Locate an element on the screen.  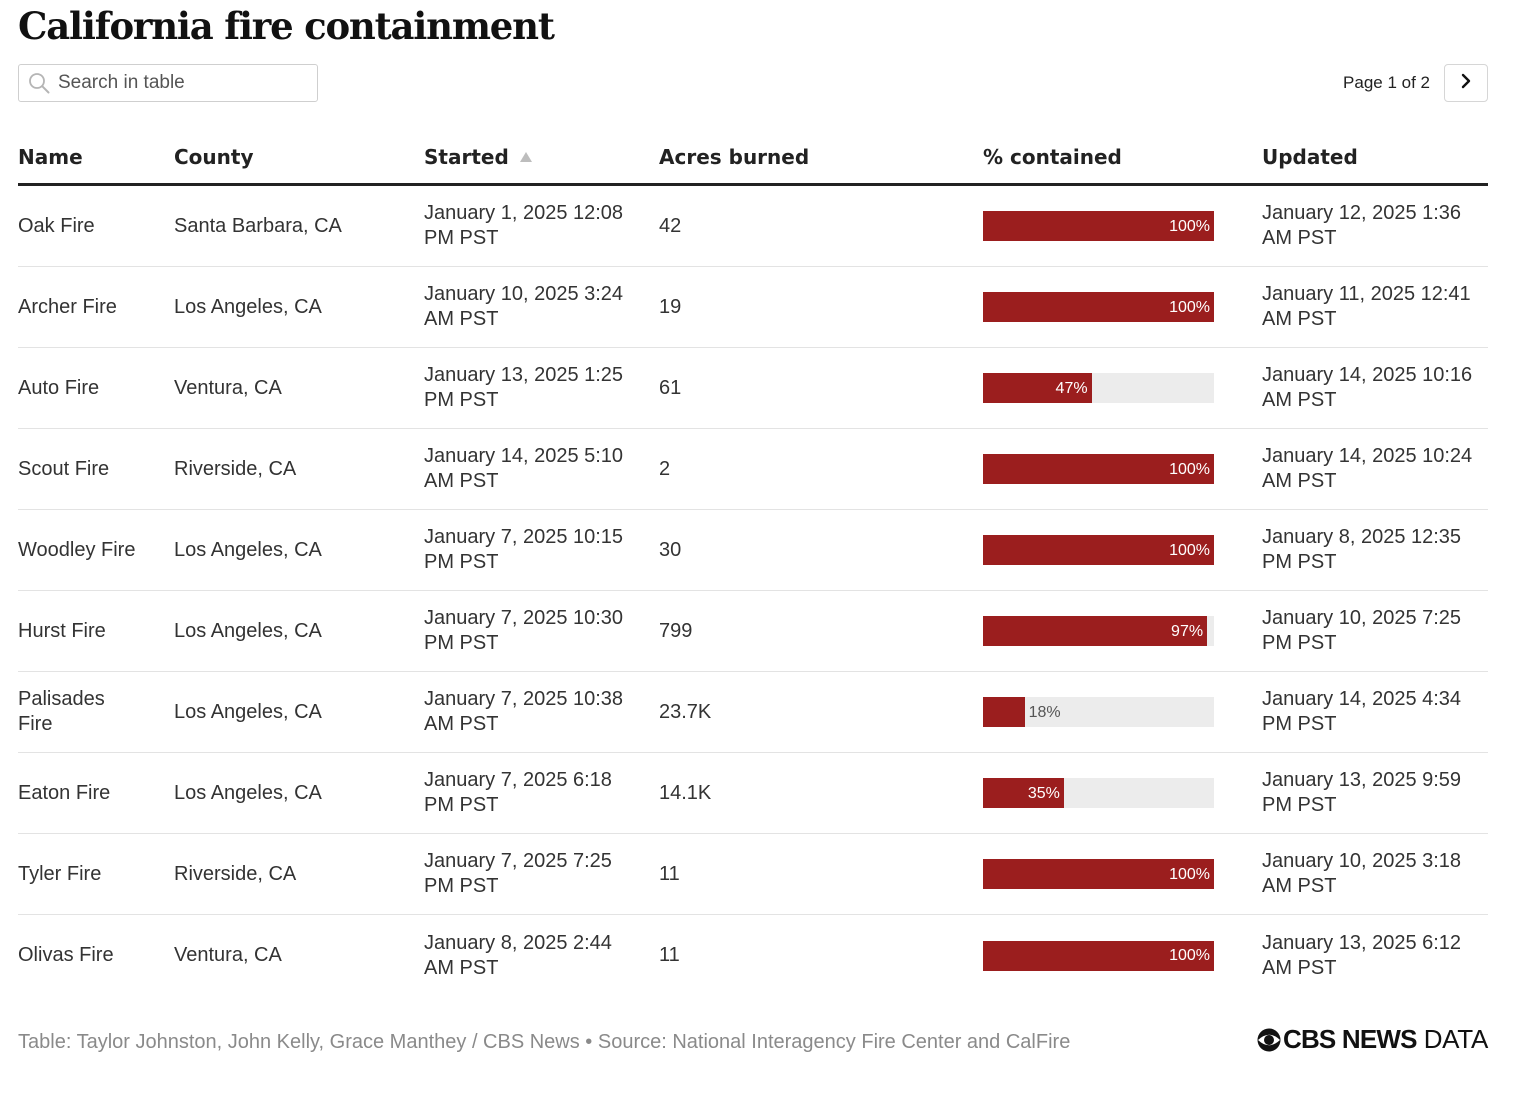
started-cell: January 7, 2025 10:30 PM PST is located at coordinates (524, 630).